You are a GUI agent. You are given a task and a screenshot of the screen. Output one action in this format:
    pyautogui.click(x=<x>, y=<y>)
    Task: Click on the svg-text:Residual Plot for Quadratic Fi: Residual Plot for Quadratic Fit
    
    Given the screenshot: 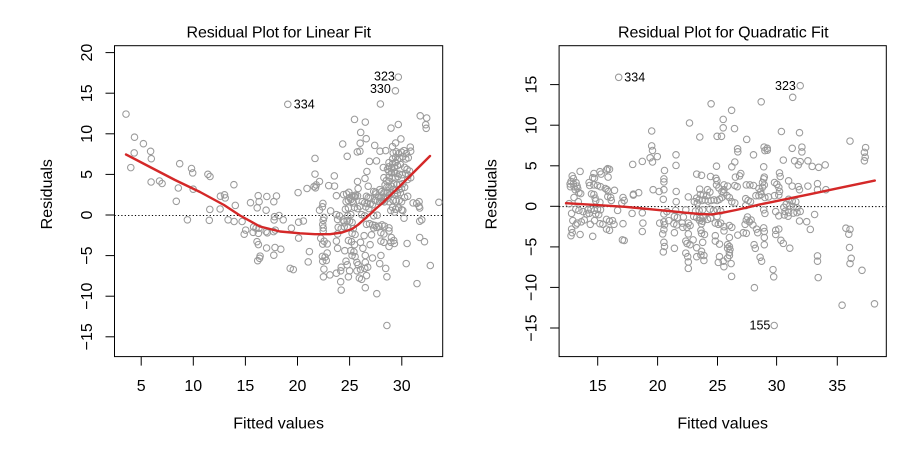 What is the action you would take?
    pyautogui.click(x=723, y=33)
    